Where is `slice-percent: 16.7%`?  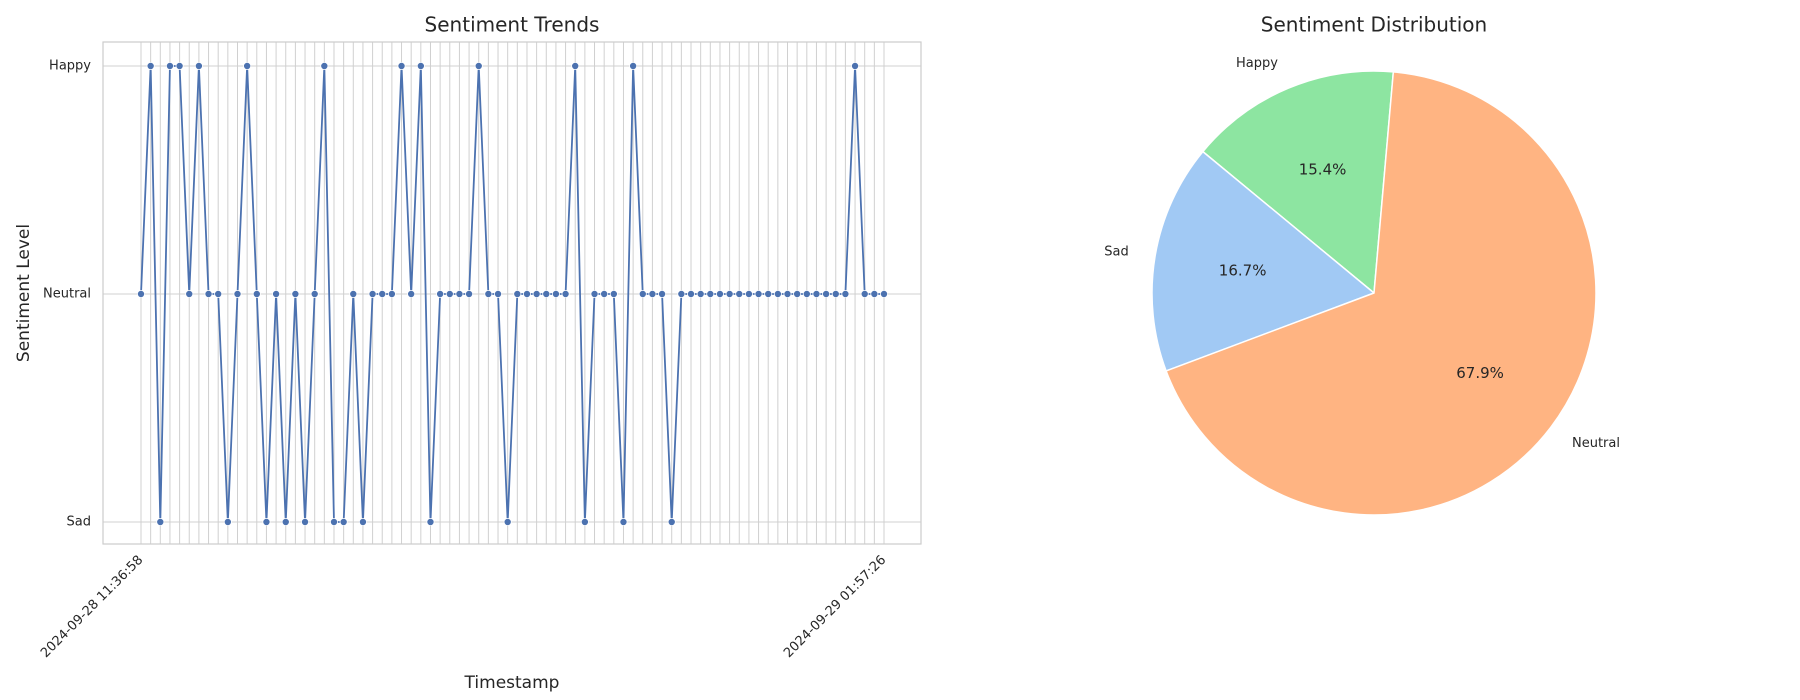
slice-percent: 16.7% is located at coordinates (1243, 271).